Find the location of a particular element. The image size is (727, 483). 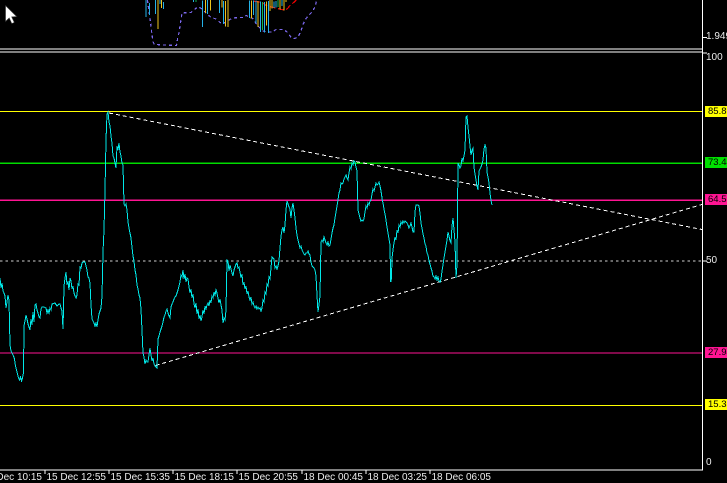

level-tag-85: 85.88 is located at coordinates (716, 111).